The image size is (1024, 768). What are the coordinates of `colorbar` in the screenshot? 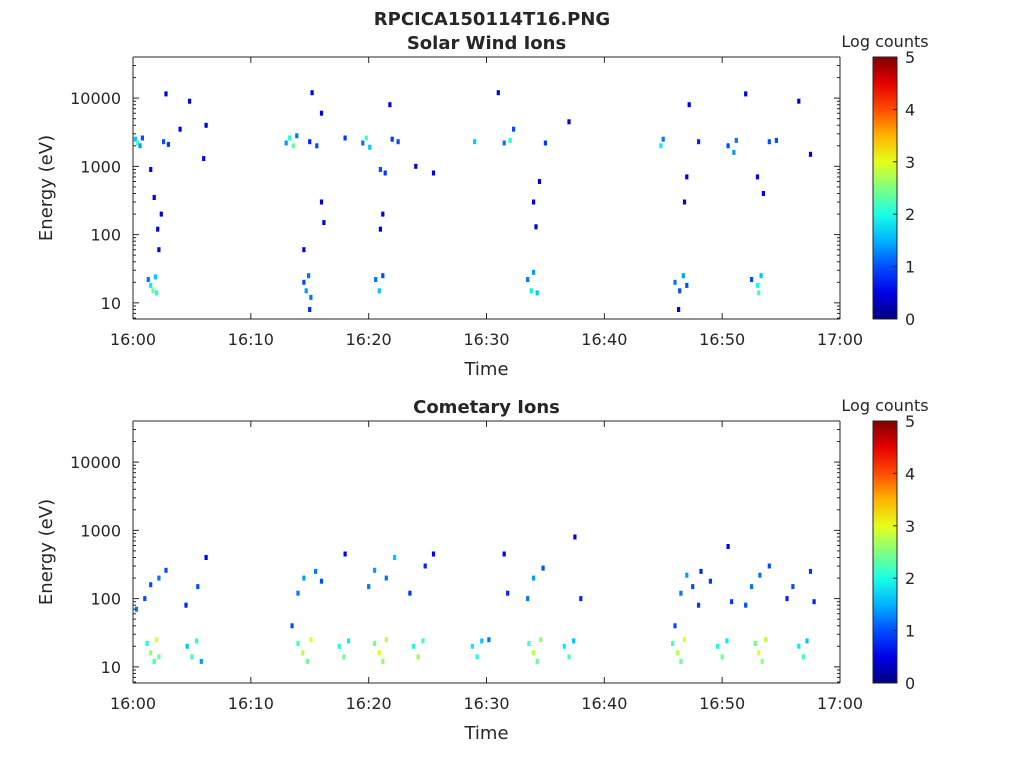 It's located at (885, 188).